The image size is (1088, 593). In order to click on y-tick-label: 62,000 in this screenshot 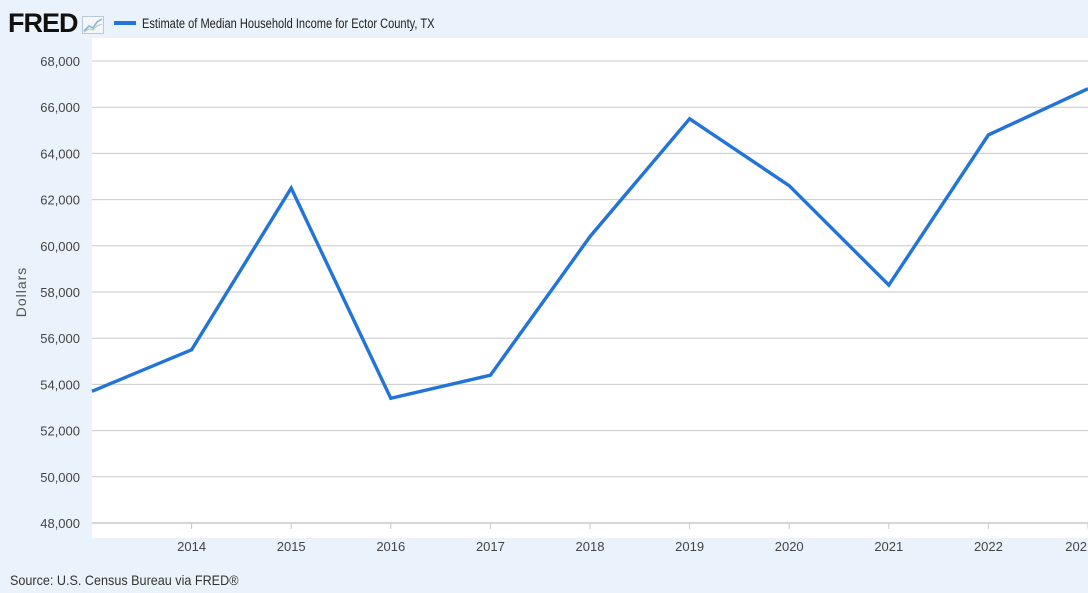, I will do `click(60, 200)`.